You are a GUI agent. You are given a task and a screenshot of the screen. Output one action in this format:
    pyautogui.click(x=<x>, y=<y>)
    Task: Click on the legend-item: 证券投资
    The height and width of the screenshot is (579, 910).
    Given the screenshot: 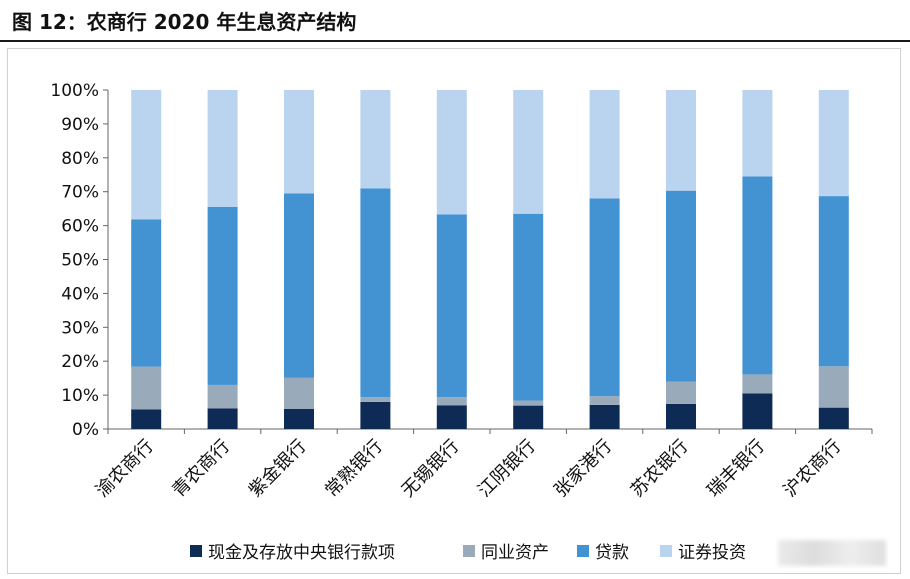 What is the action you would take?
    pyautogui.click(x=703, y=550)
    